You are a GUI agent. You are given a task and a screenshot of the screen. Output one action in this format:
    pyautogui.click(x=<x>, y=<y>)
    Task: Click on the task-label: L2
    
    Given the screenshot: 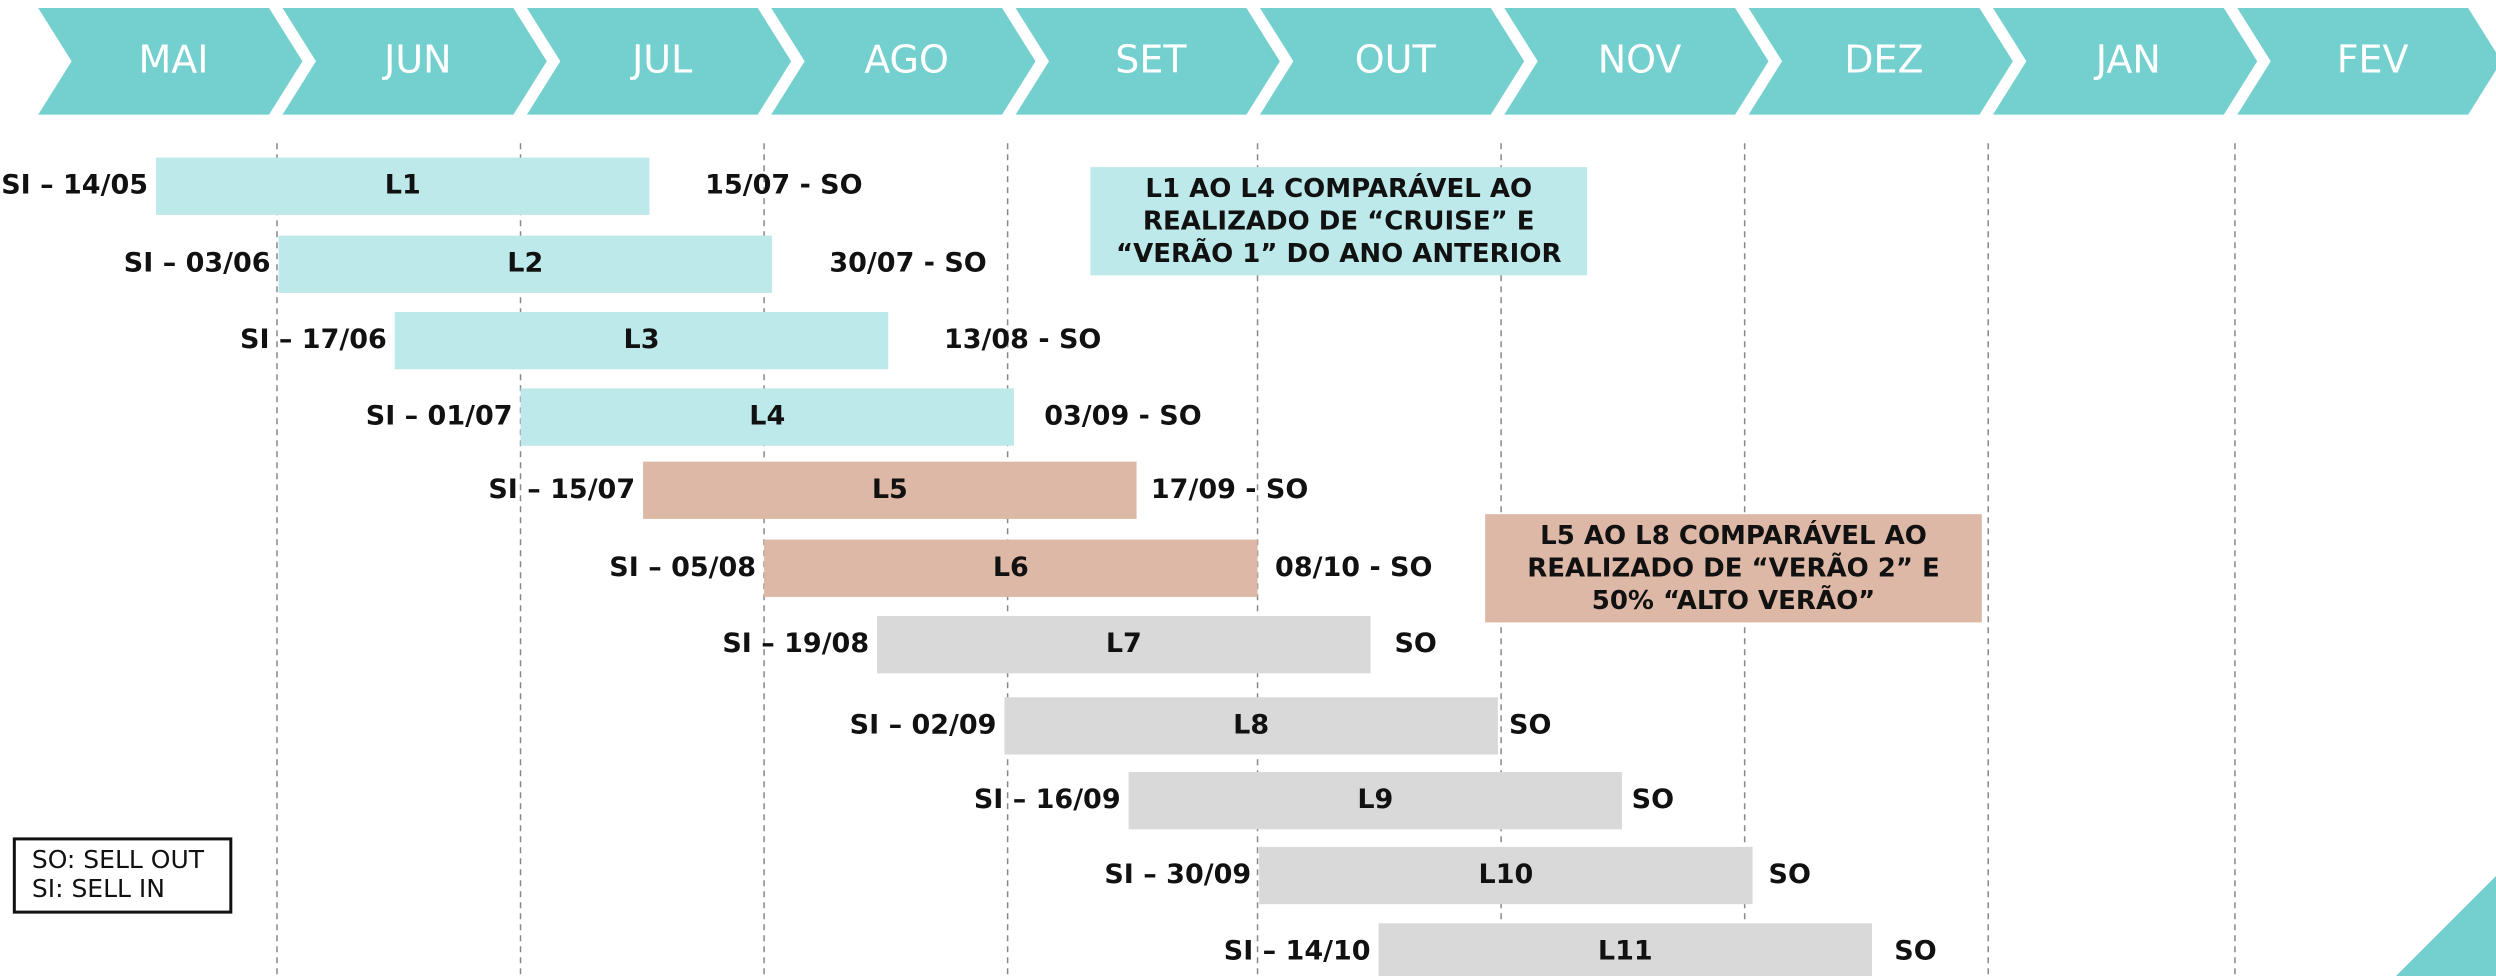 What is the action you would take?
    pyautogui.click(x=525, y=263)
    